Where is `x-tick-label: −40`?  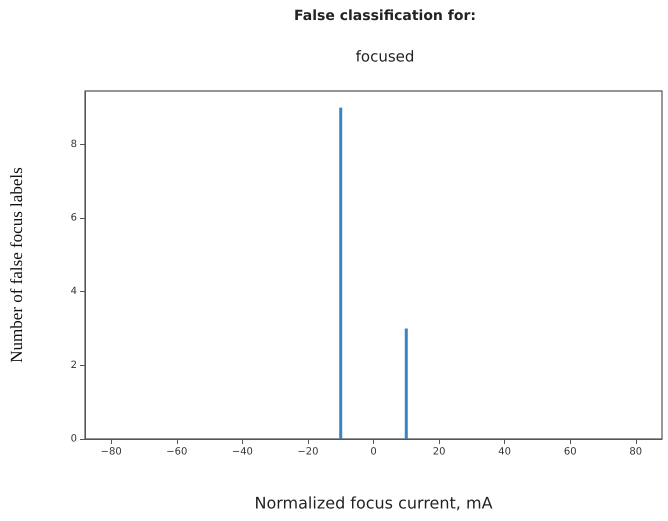
x-tick-label: −40 is located at coordinates (242, 452).